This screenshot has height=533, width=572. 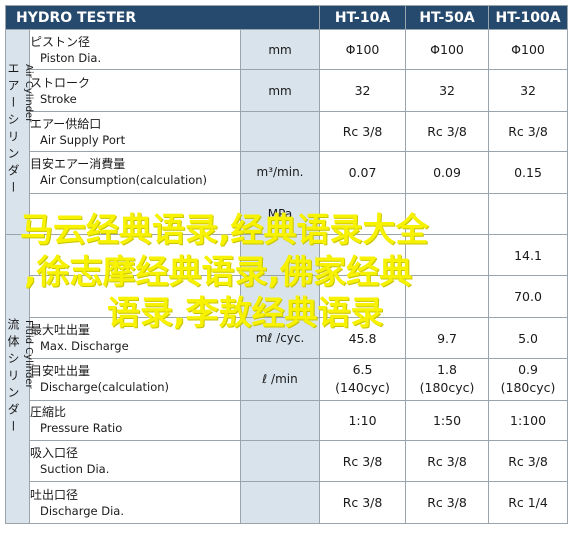 What do you see at coordinates (54, 453) in the screenshot?
I see `item-label-jp: 吸入口径` at bounding box center [54, 453].